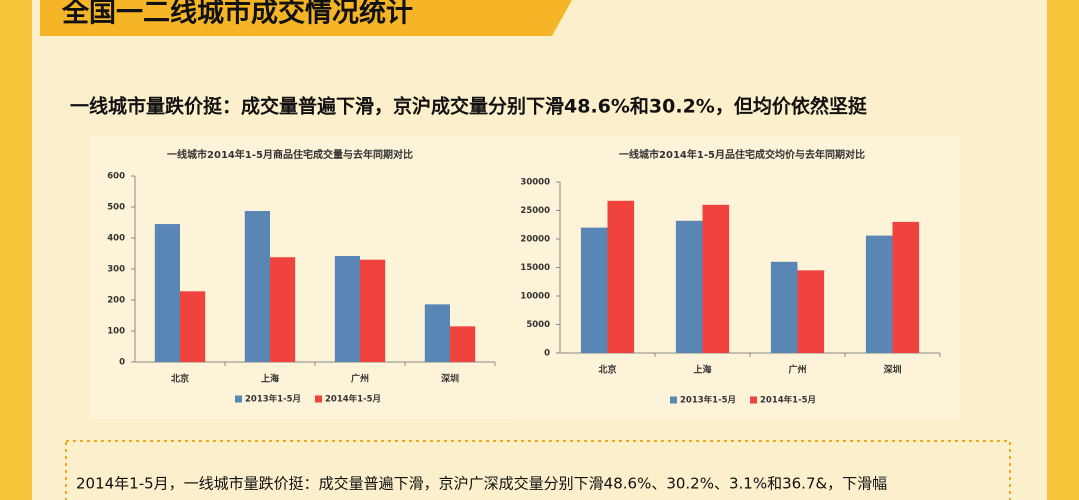  What do you see at coordinates (116, 177) in the screenshot?
I see `y-tick-label: 600` at bounding box center [116, 177].